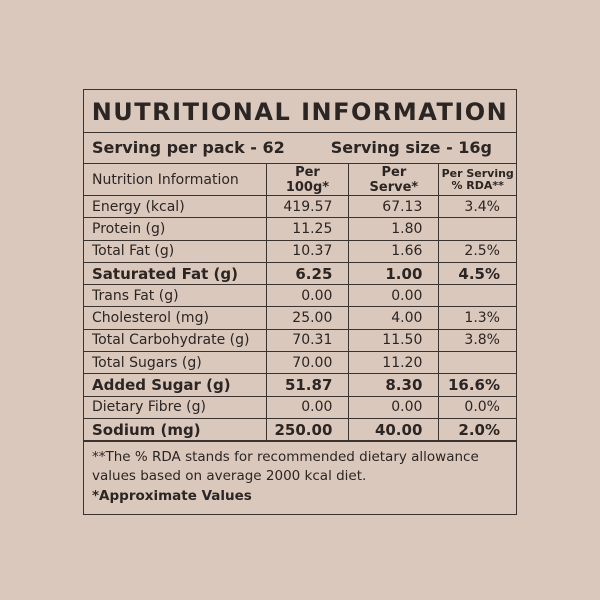 Image resolution: width=600 pixels, height=600 pixels. I want to click on table-row: Protein (g) 11.25 1.80, so click(300, 229).